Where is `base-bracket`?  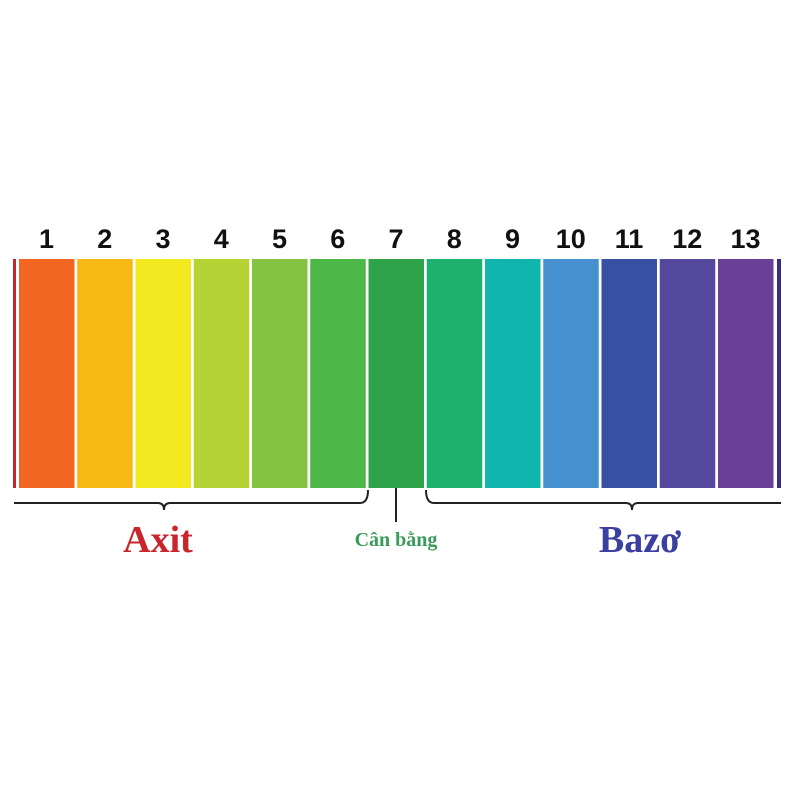 base-bracket is located at coordinates (603, 500).